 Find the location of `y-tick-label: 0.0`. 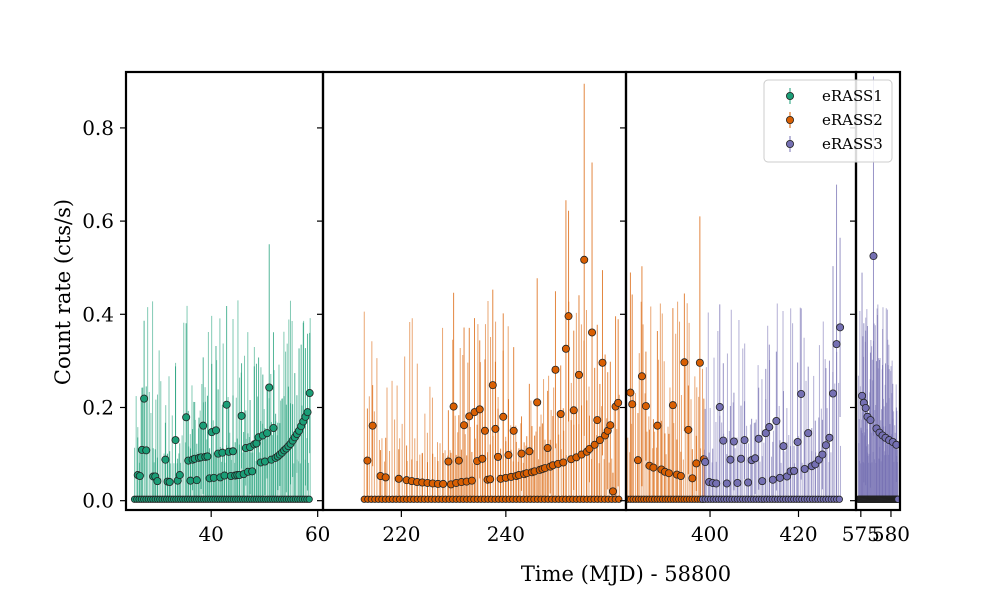

y-tick-label: 0.0 is located at coordinates (98, 501).